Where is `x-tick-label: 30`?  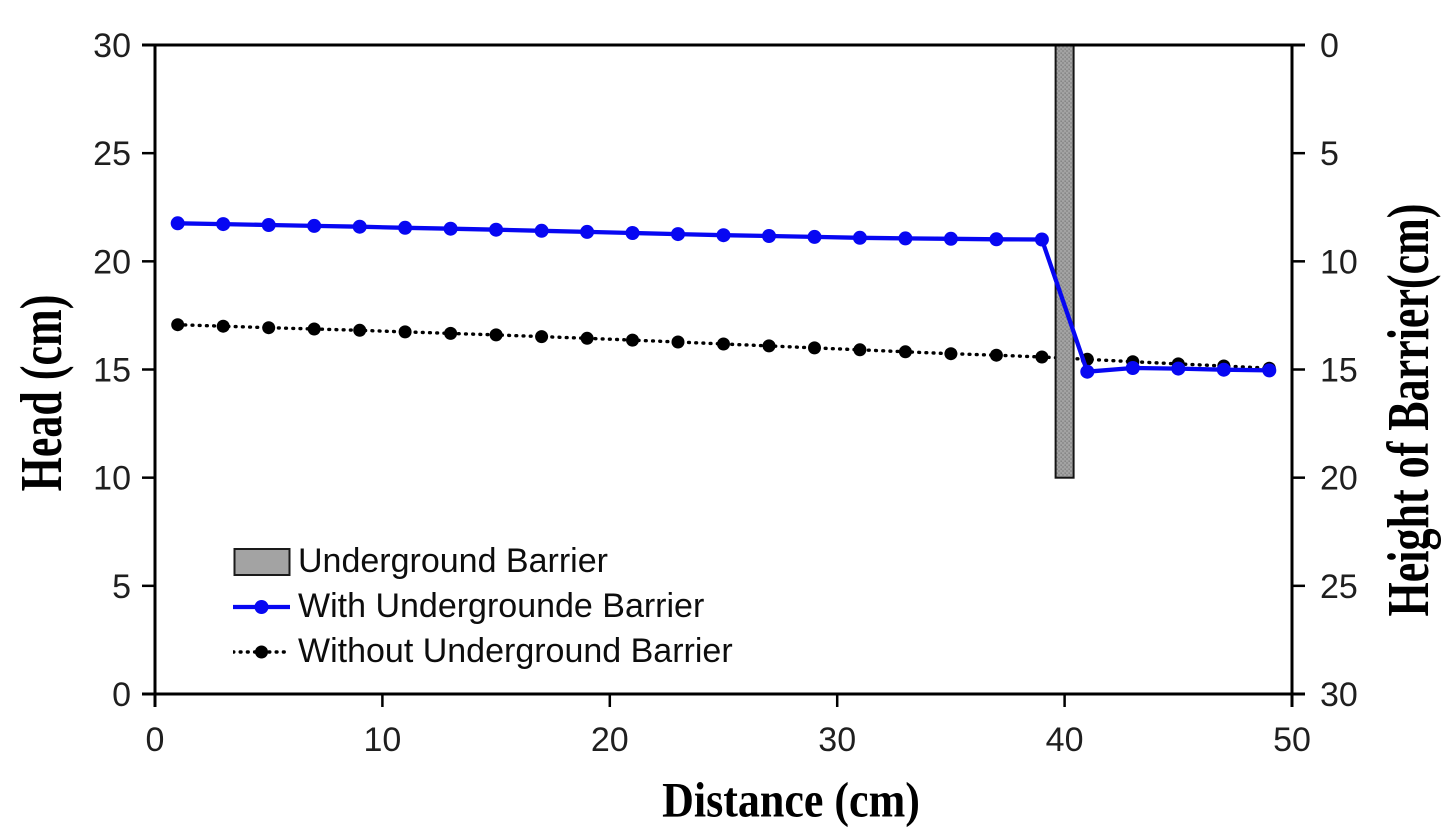 x-tick-label: 30 is located at coordinates (837, 740).